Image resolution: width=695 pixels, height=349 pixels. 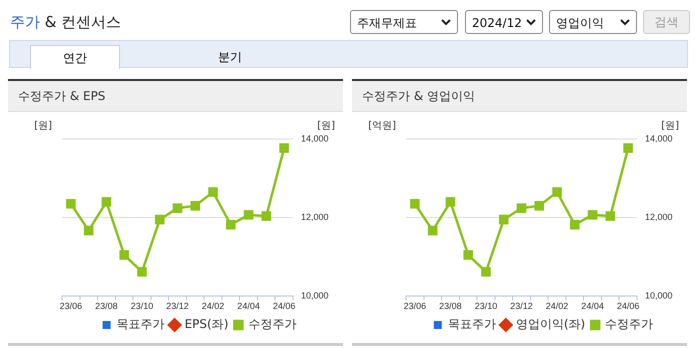 What do you see at coordinates (519, 96) in the screenshot?
I see `chart-title: 수정주가 & 영업이익` at bounding box center [519, 96].